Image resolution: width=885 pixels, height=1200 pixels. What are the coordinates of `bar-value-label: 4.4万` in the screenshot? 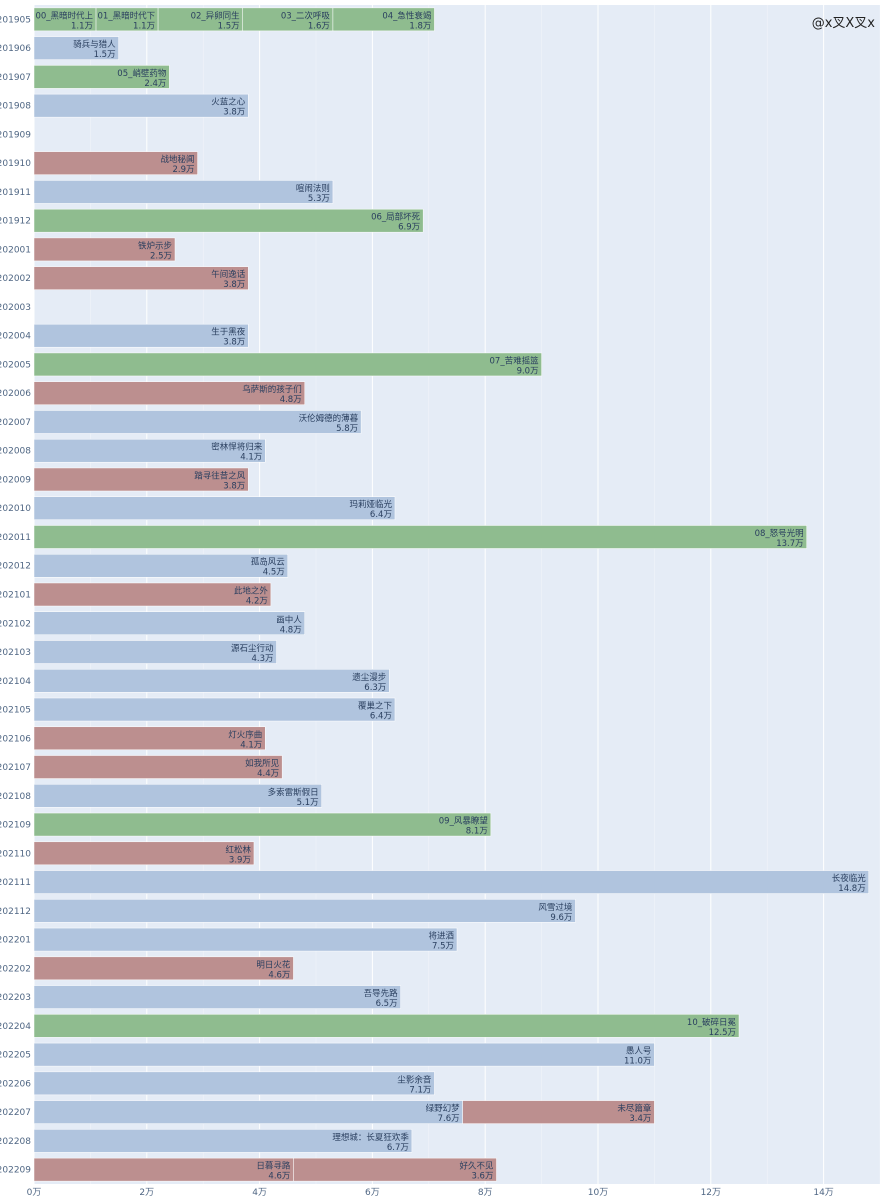 It's located at (268, 774).